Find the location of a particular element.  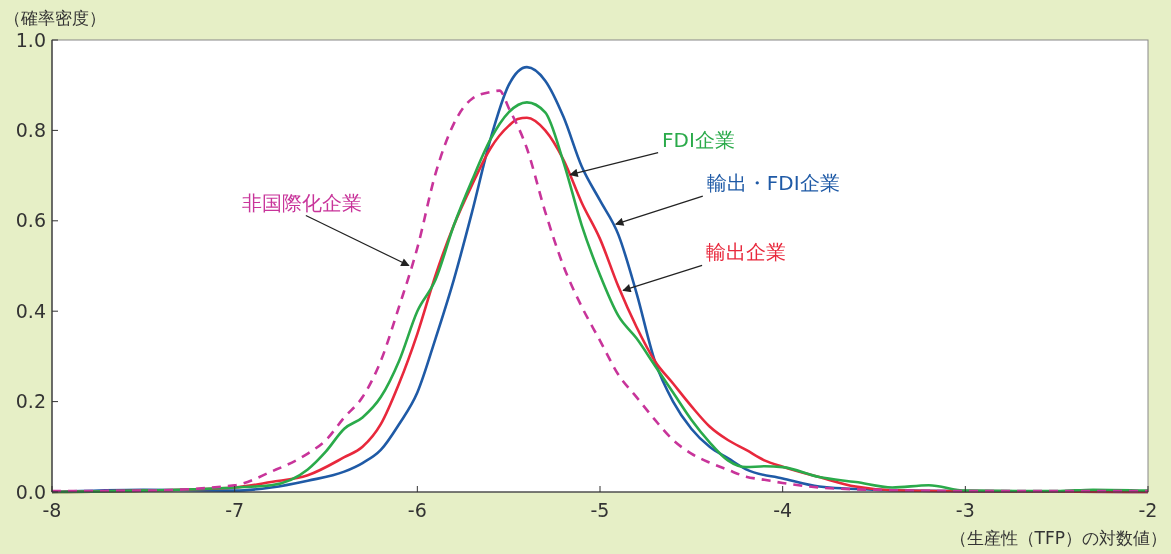

text: FDI企業 is located at coordinates (698, 139).